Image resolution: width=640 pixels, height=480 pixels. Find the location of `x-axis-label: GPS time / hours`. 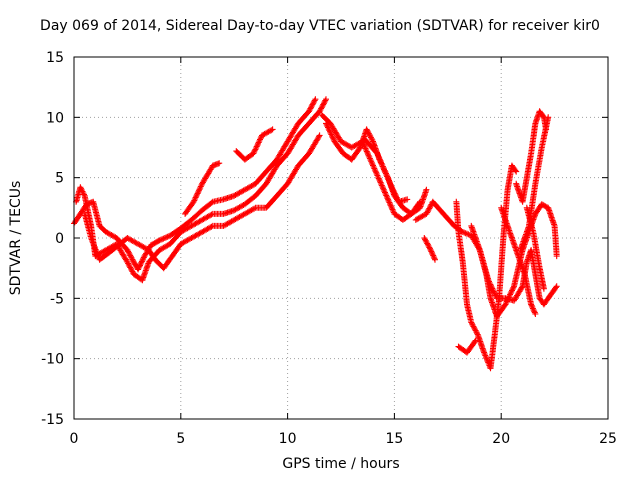

x-axis-label: GPS time / hours is located at coordinates (341, 464).